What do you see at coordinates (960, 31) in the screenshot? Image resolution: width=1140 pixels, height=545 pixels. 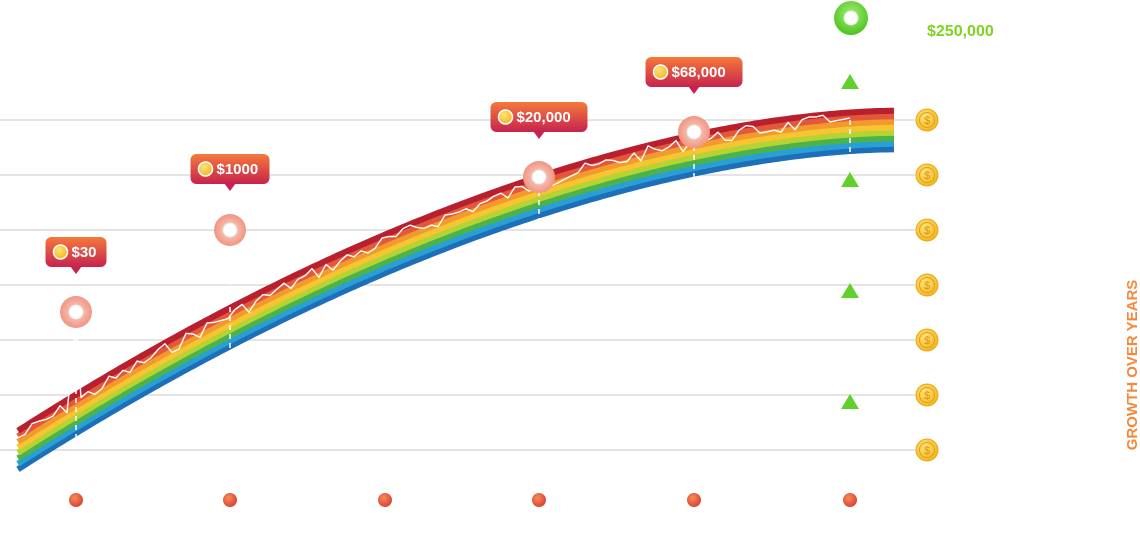 I see `goal-label: $250,000` at bounding box center [960, 31].